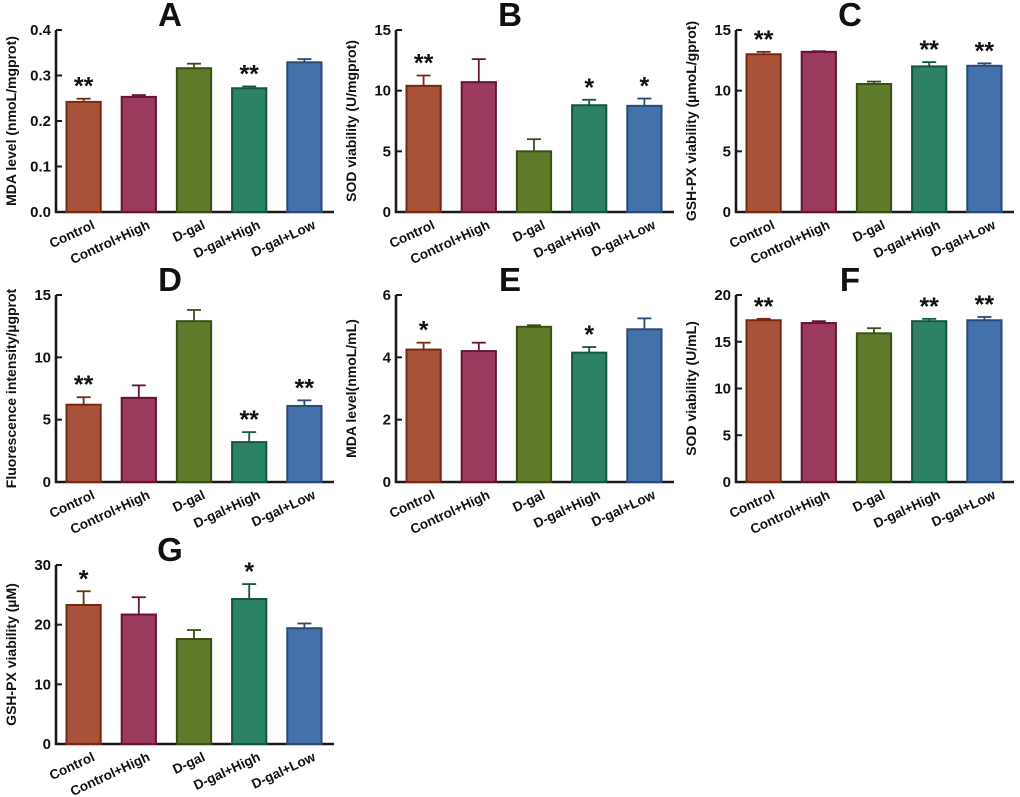  Describe the element at coordinates (351, 388) in the screenshot. I see `y-axis-label: MDA level(nmoL/mL)` at that location.